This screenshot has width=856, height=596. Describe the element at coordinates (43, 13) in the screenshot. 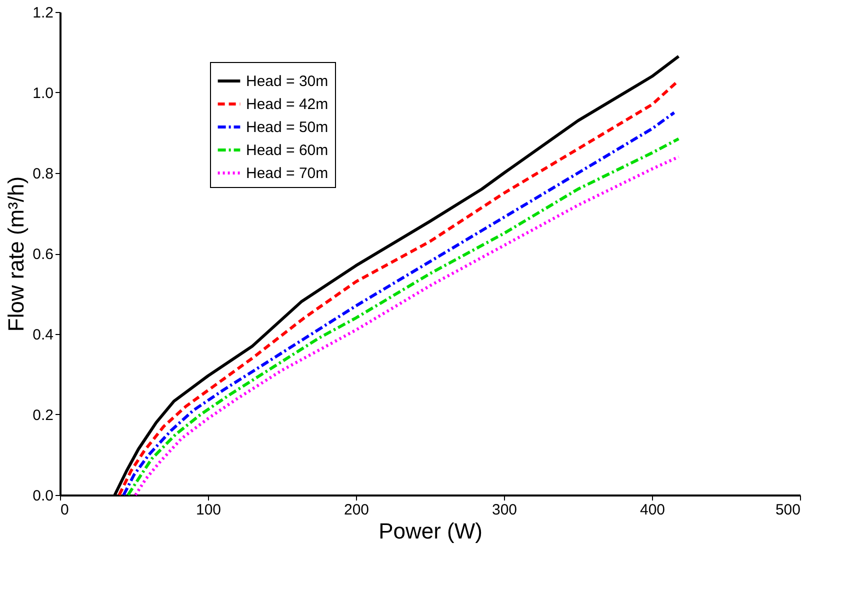

I see `y-tick-label: 1.2` at that location.